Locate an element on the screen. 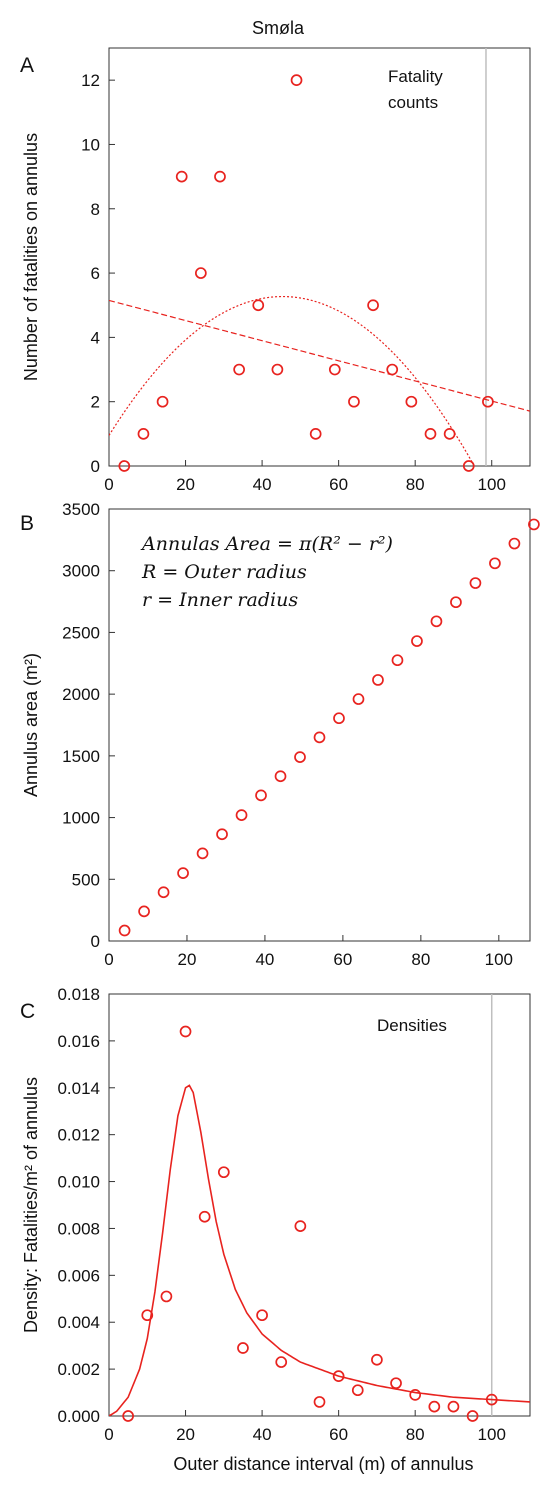 This screenshot has height=1490, width=550. linear-fit-line is located at coordinates (319, 355).